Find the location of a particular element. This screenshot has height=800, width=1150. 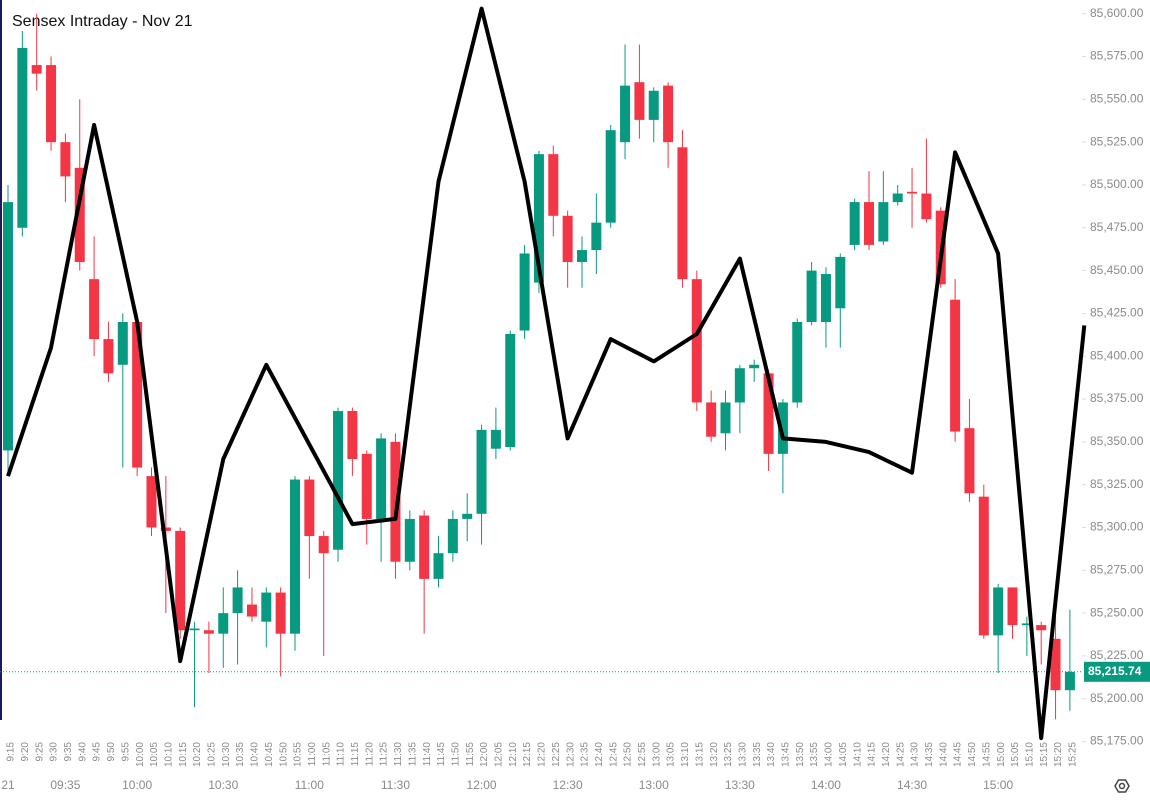

x-tick-label: 13:25 is located at coordinates (728, 754).